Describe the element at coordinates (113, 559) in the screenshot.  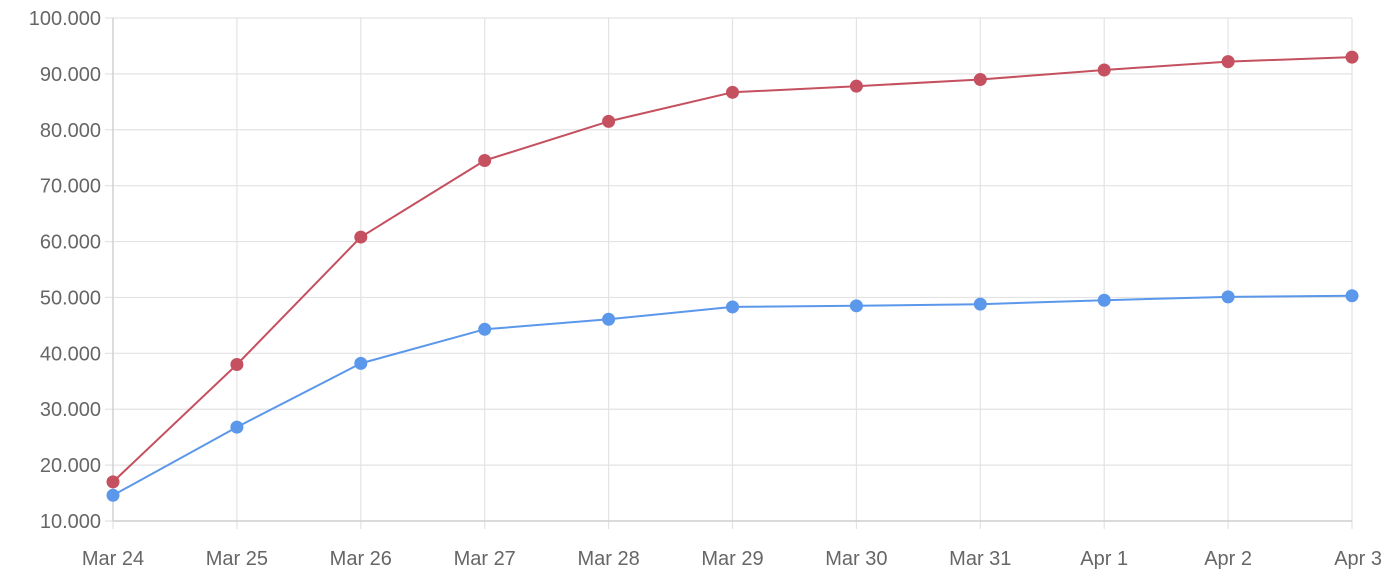
I see `x-tick-label: Mar 24` at that location.